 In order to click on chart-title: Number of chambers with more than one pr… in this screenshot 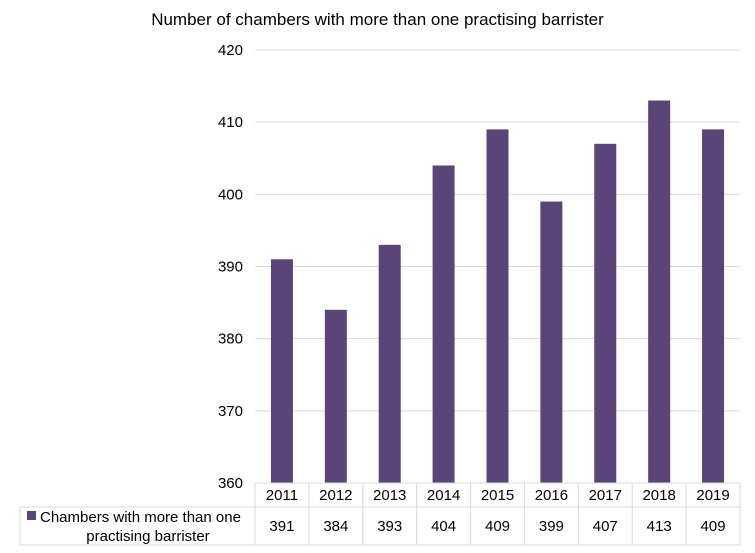, I will do `click(377, 19)`.